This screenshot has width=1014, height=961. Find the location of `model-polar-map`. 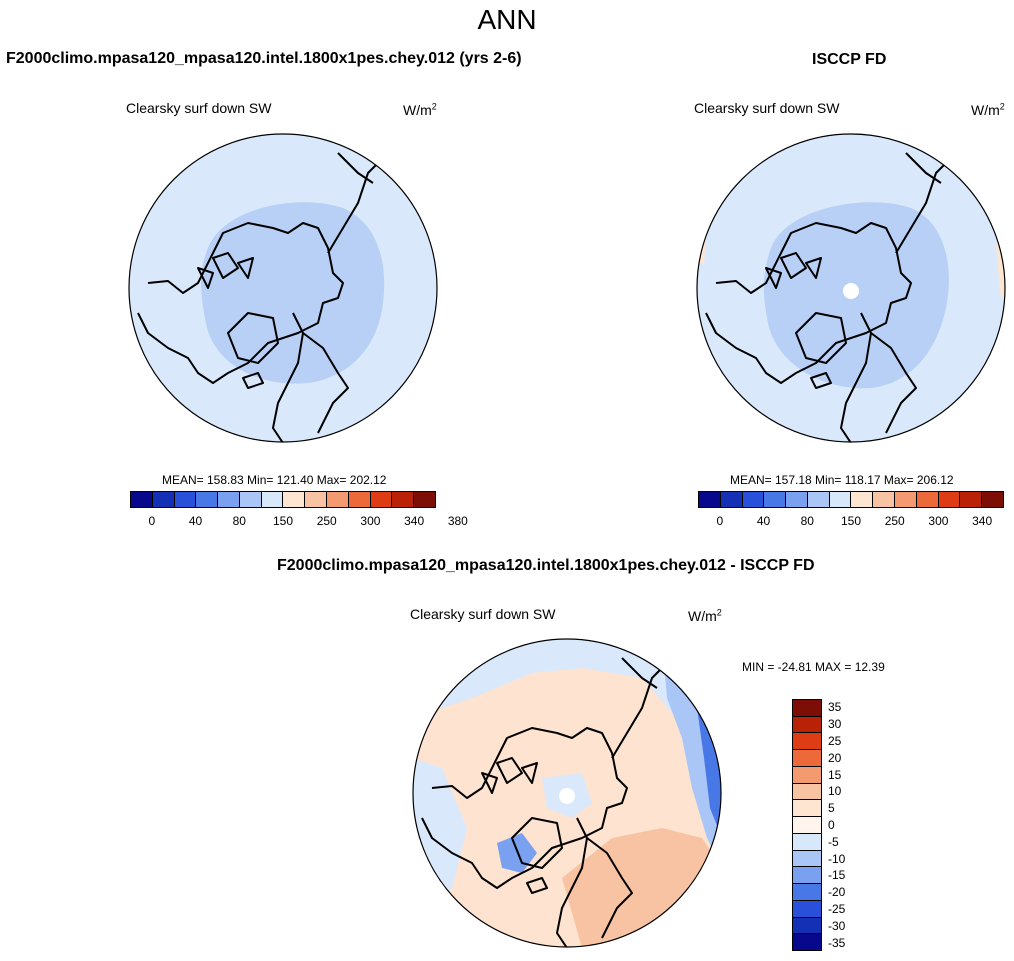

model-polar-map is located at coordinates (283, 288).